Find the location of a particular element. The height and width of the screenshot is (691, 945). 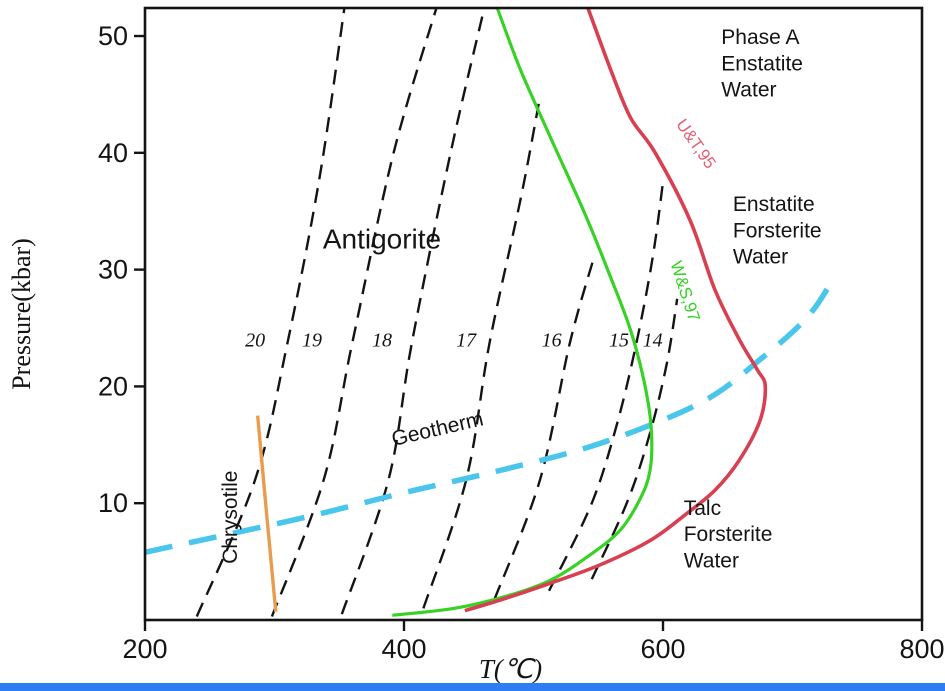

ut95-label: U&T,95 is located at coordinates (696, 144).